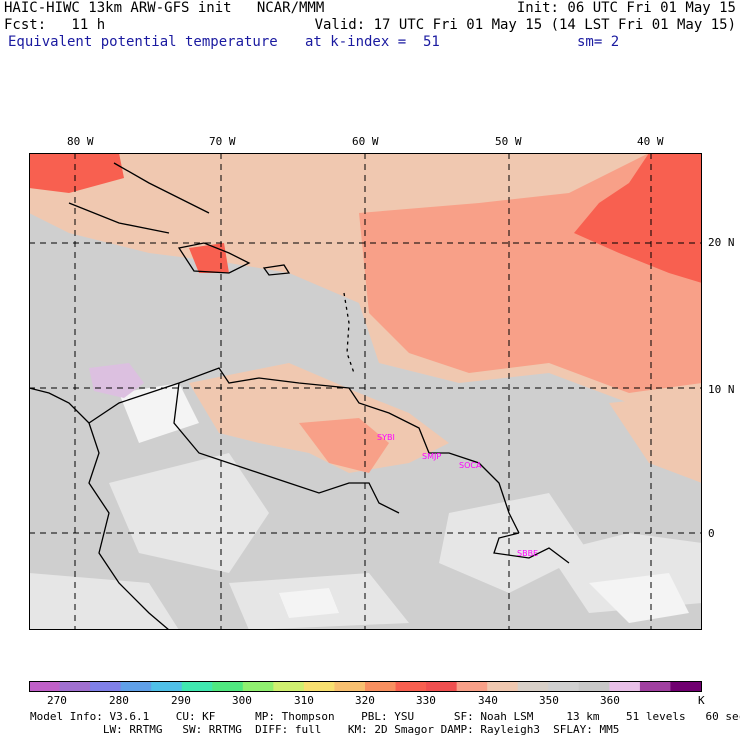 The height and width of the screenshot is (740, 740). Describe the element at coordinates (222, 141) in the screenshot. I see `lon-label-70w: 70 W` at that location.